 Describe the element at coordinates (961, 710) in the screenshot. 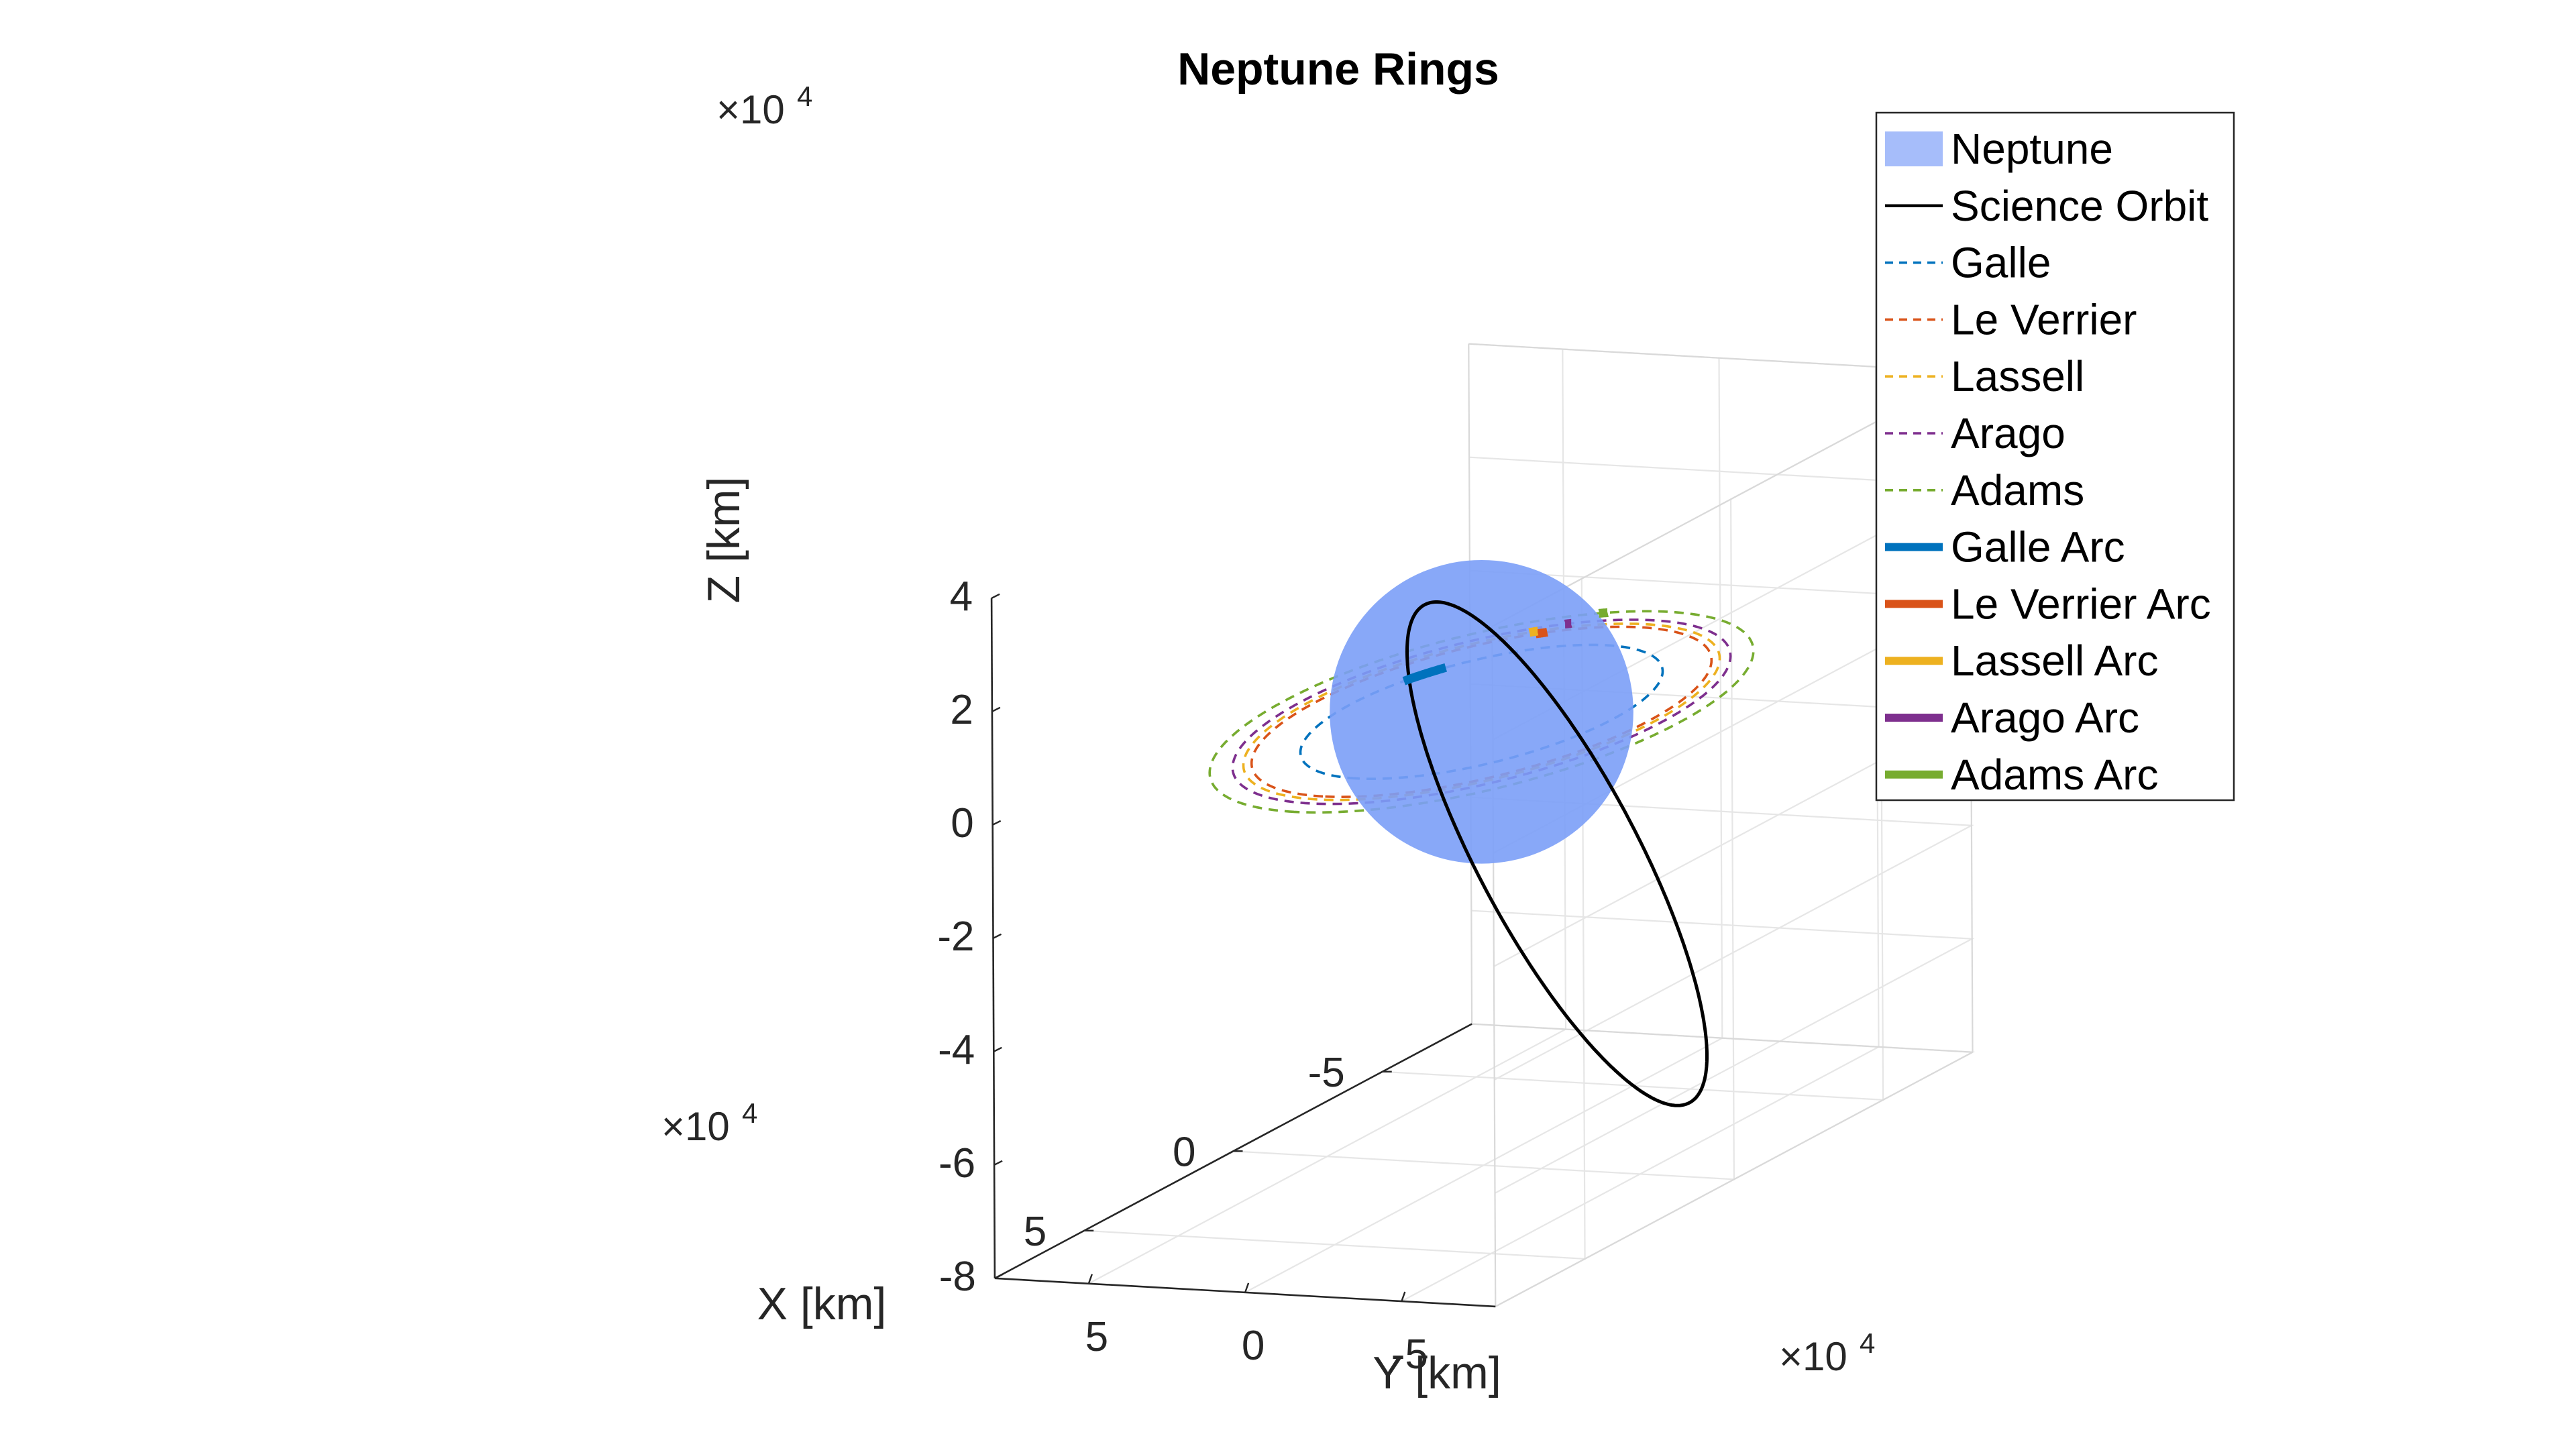

I see `z-tick-label: 2` at that location.